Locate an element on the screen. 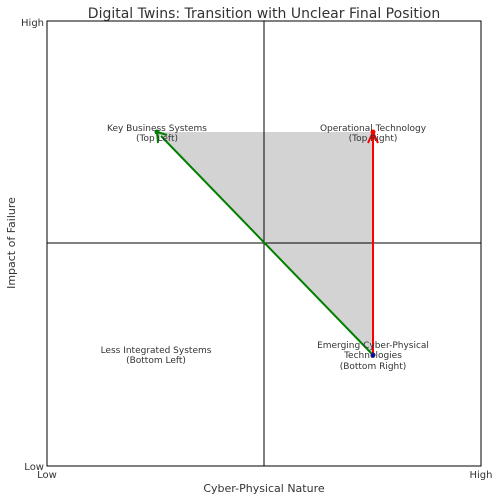 The height and width of the screenshot is (500, 500). quadrant-bottom-right-label: Emerging Cyber-Physical is located at coordinates (373, 346).